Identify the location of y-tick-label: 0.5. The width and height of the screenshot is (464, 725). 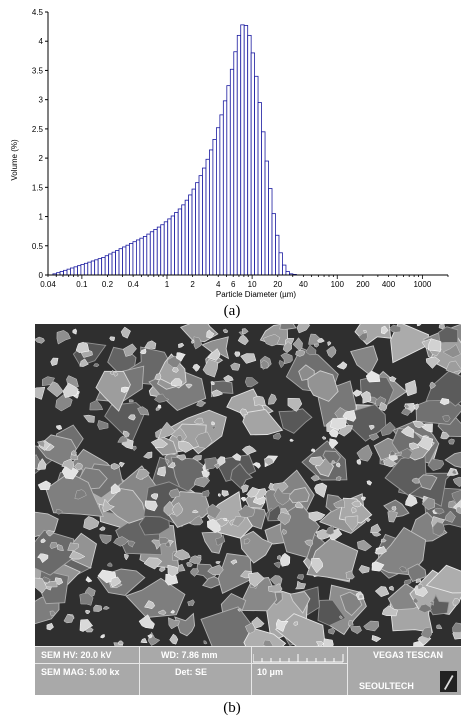
(38, 246).